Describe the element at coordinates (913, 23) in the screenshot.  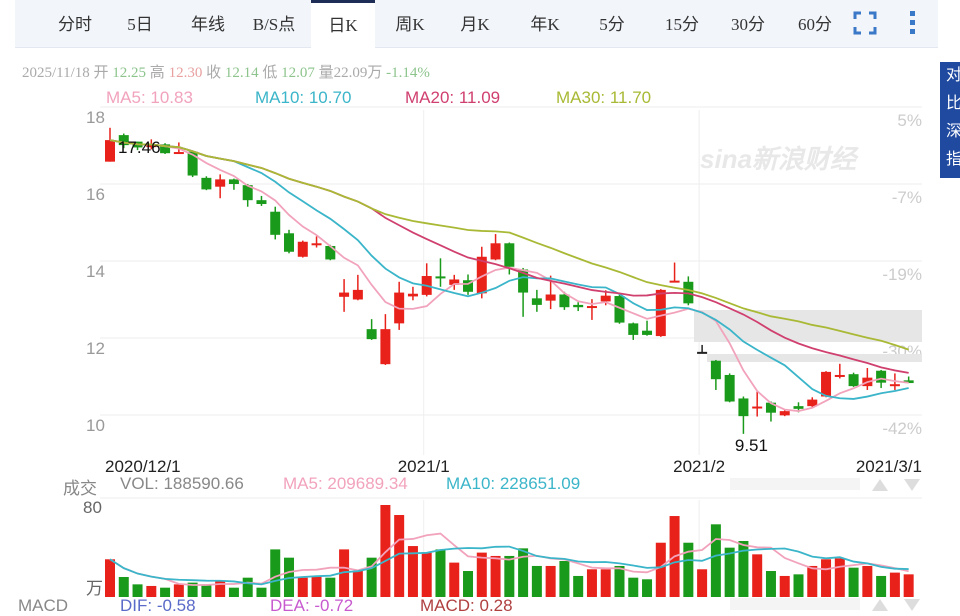
I see `more-vertical-icon` at that location.